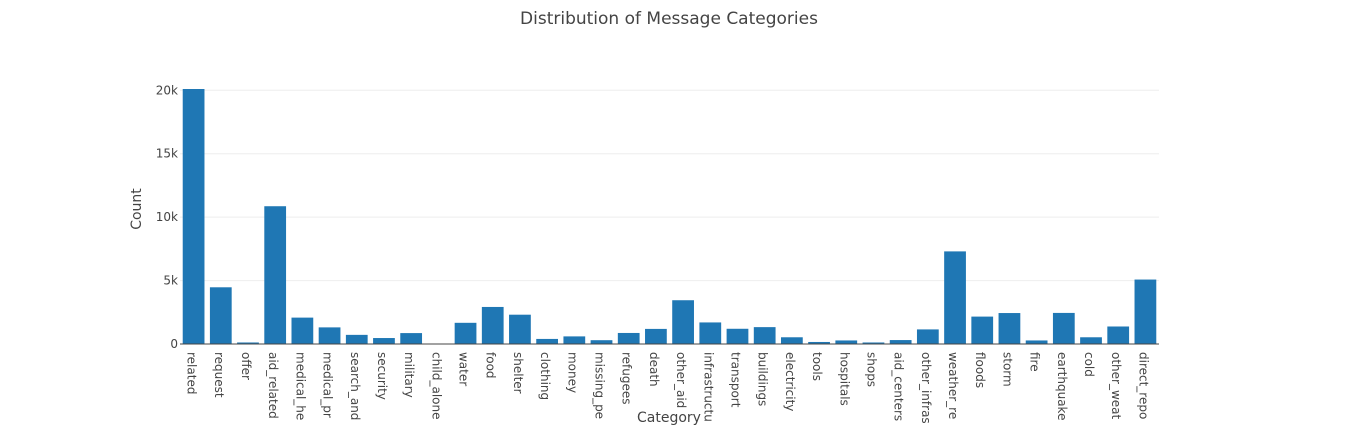 The height and width of the screenshot is (430, 1360). What do you see at coordinates (1089, 364) in the screenshot?
I see `x-tick-label: cold` at bounding box center [1089, 364].